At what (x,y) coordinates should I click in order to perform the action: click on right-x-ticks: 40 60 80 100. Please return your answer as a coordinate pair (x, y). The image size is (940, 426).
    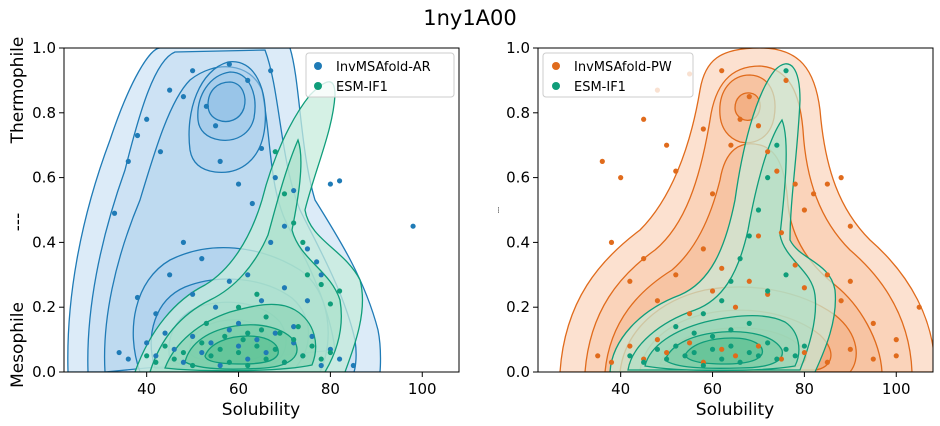
    Looking at the image, I should click on (761, 385).